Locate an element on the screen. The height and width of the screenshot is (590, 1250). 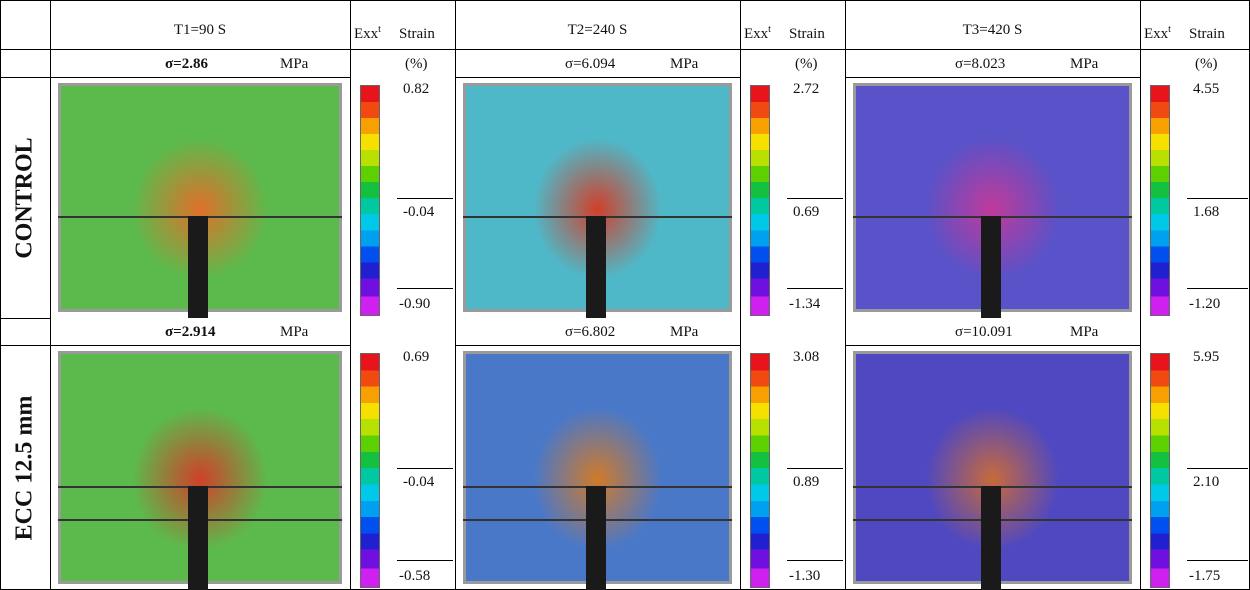
scale-min: -0.90 is located at coordinates (415, 304).